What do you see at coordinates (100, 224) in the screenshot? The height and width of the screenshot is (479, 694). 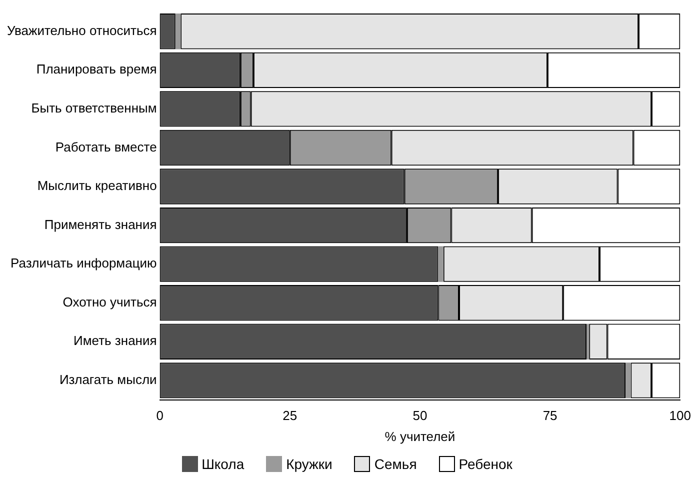 I see `y-tick-label: Применять знания` at bounding box center [100, 224].